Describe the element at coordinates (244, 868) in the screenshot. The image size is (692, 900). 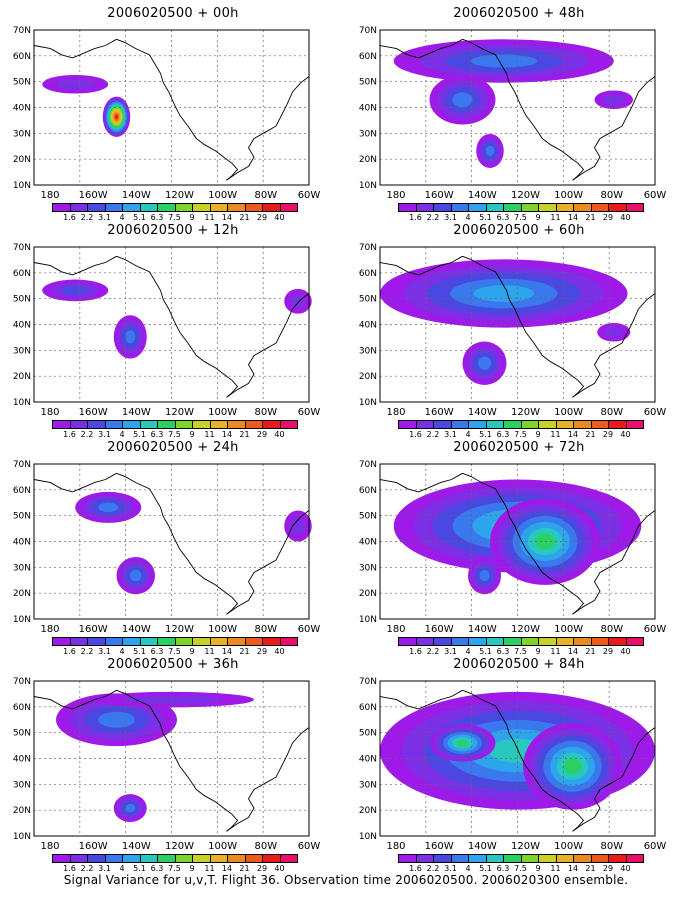
I see `colorbar-label: 21` at that location.